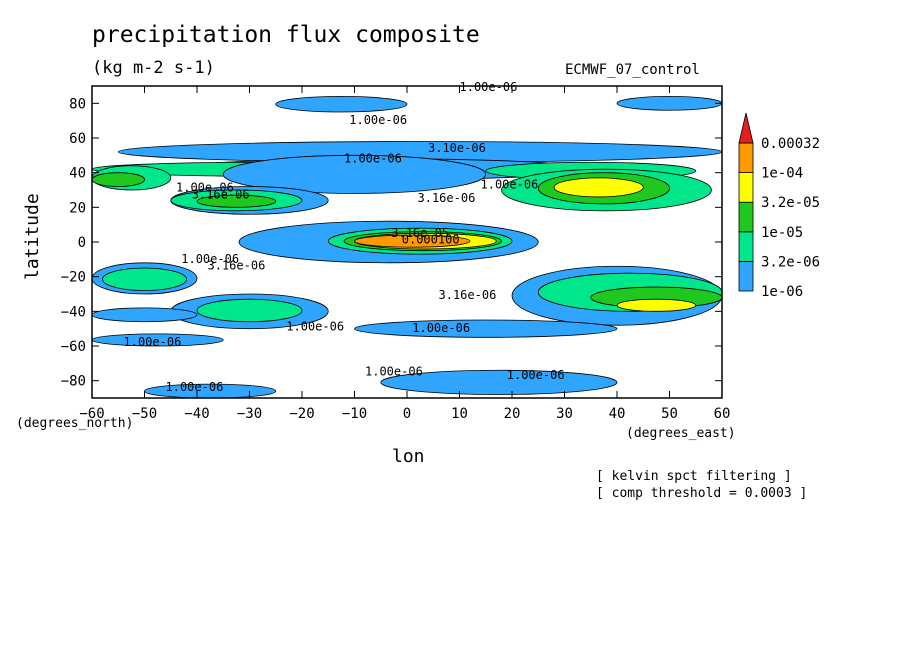 This screenshot has height=654, width=904. Describe the element at coordinates (468, 295) in the screenshot. I see `contour-label-12: 3.16e-06` at that location.